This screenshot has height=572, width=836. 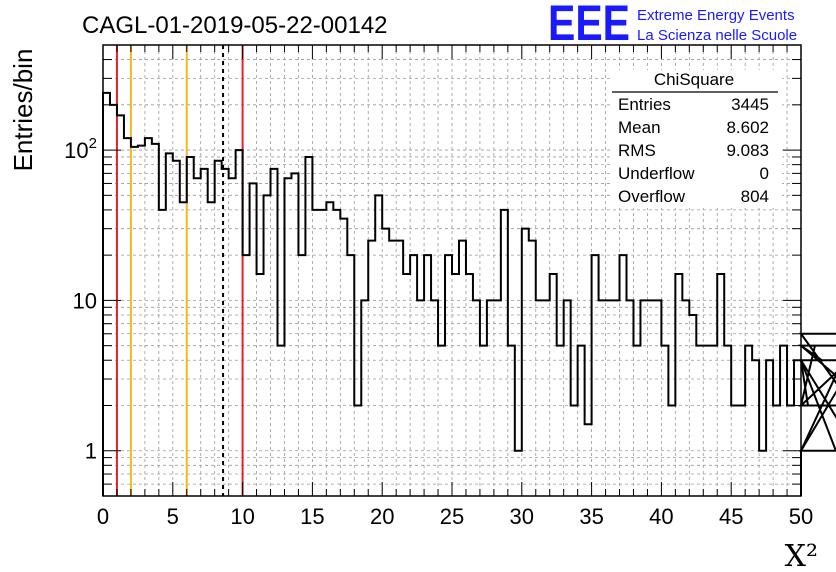 I want to click on x-tick-label: 5, so click(x=173, y=516).